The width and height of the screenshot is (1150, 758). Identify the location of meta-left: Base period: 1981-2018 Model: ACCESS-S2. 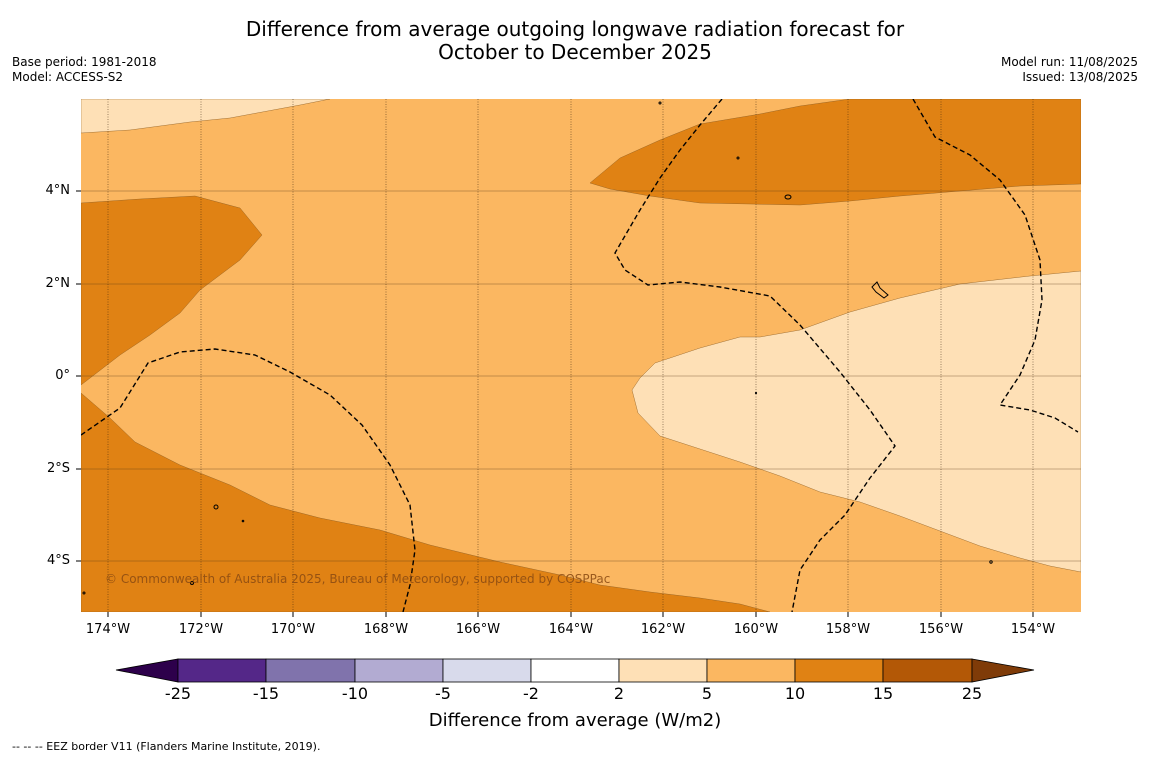
(84, 70).